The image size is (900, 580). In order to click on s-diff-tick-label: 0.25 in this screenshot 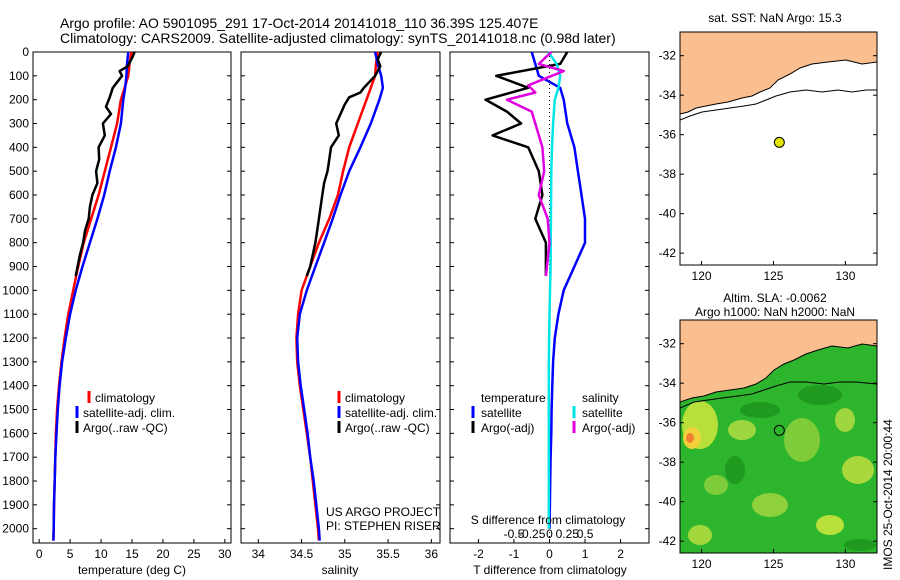, I will do `click(568, 534)`.